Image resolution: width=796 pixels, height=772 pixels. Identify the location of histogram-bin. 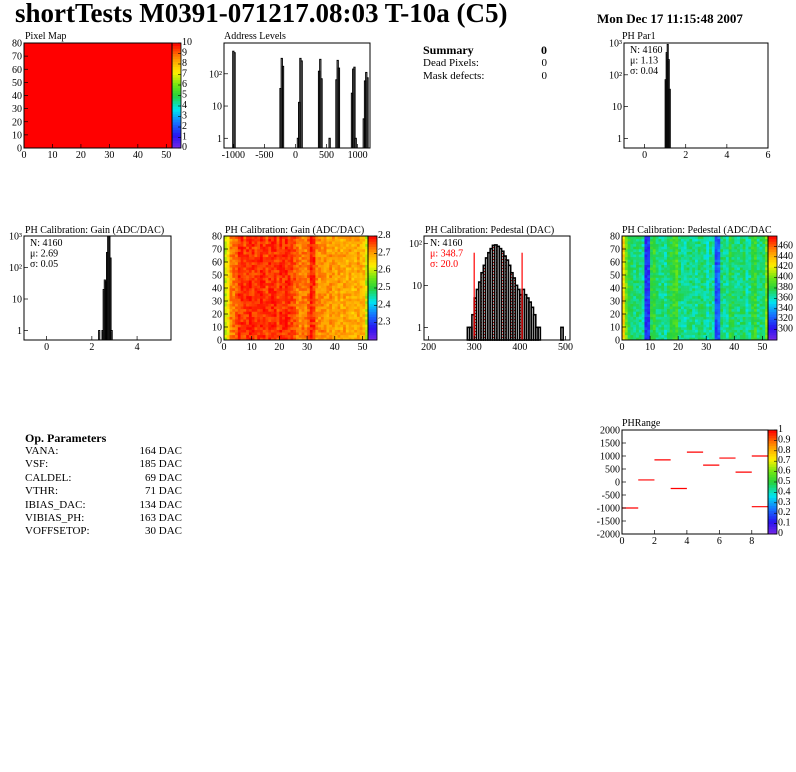
(669, 118).